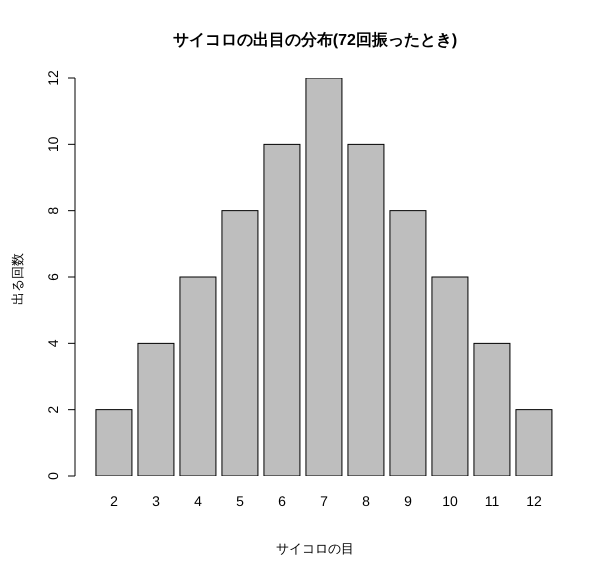  I want to click on y-tick-label: 4, so click(53, 343).